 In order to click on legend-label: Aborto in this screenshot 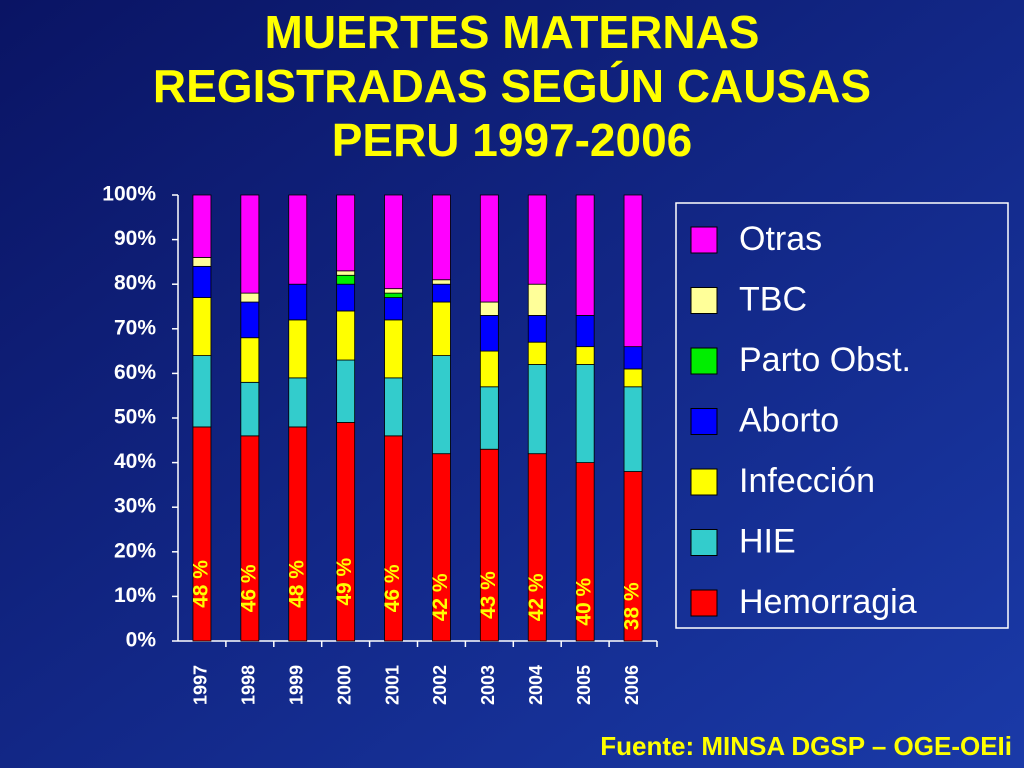, I will do `click(789, 420)`.